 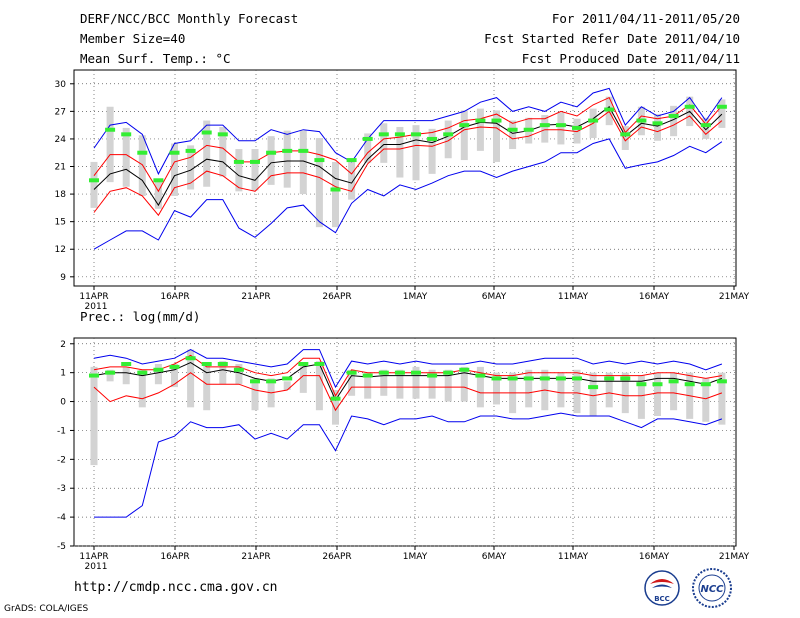 What do you see at coordinates (60, 223) in the screenshot?
I see `y-tick-label: 15` at bounding box center [60, 223].